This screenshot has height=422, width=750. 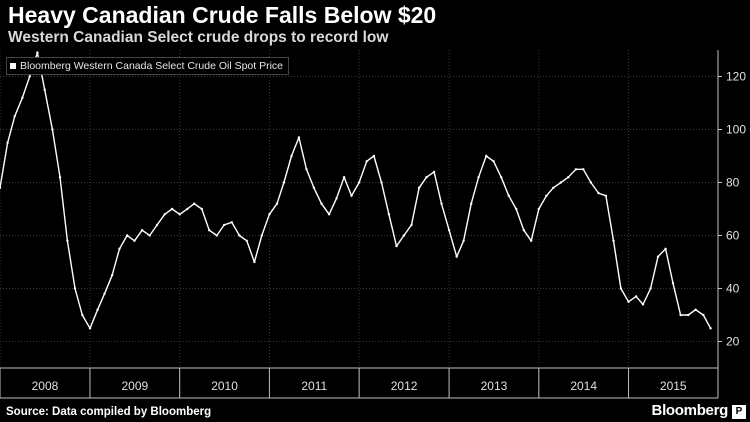 I want to click on y-tick-label: 40, so click(x=733, y=289).